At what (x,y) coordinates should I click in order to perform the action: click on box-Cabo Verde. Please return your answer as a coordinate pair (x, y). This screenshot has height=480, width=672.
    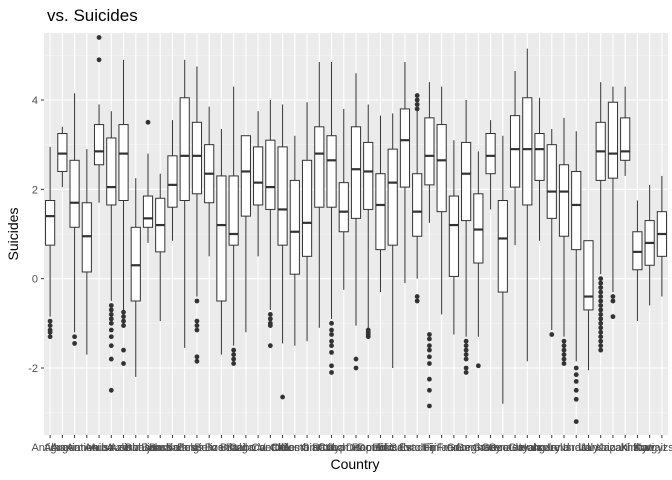
    Looking at the image, I should click on (258, 184).